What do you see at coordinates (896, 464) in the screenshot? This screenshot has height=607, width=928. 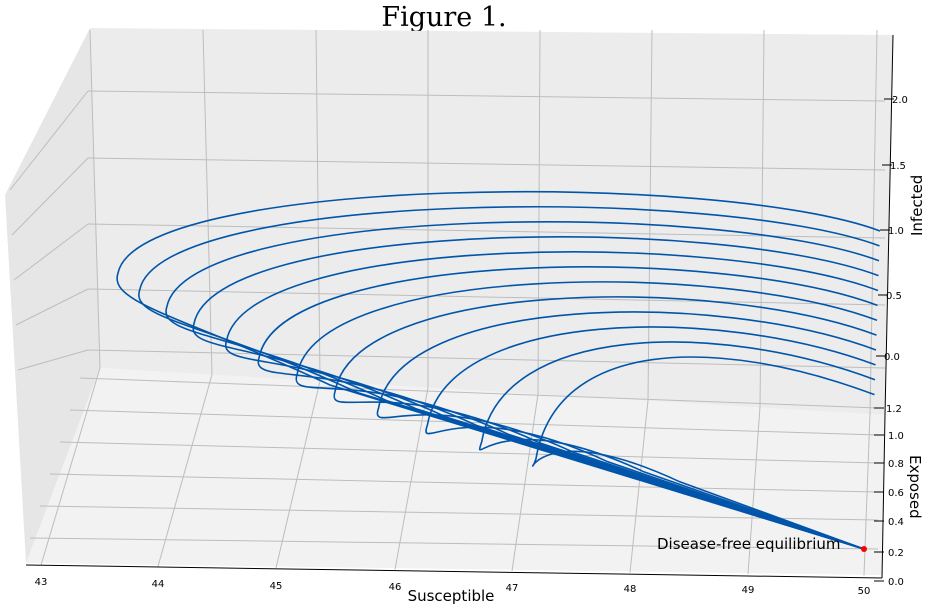 I see `y-tick-label: 0.8` at bounding box center [896, 464].